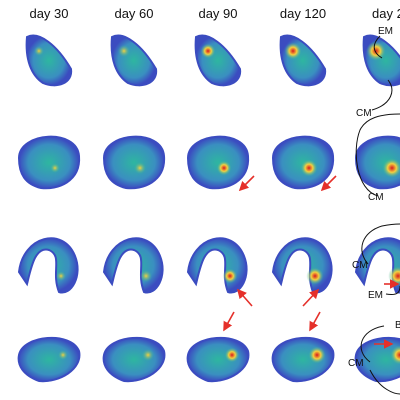 The height and width of the screenshot is (400, 400). I want to click on density-panel-r2-c2, so click(134, 162).